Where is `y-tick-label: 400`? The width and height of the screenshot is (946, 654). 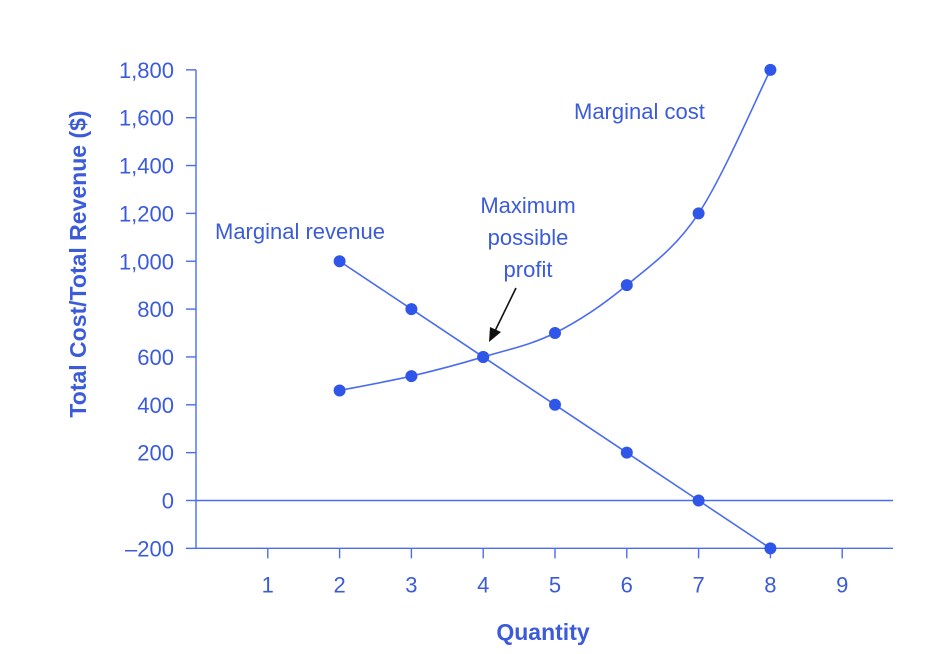 y-tick-label: 400 is located at coordinates (155, 405).